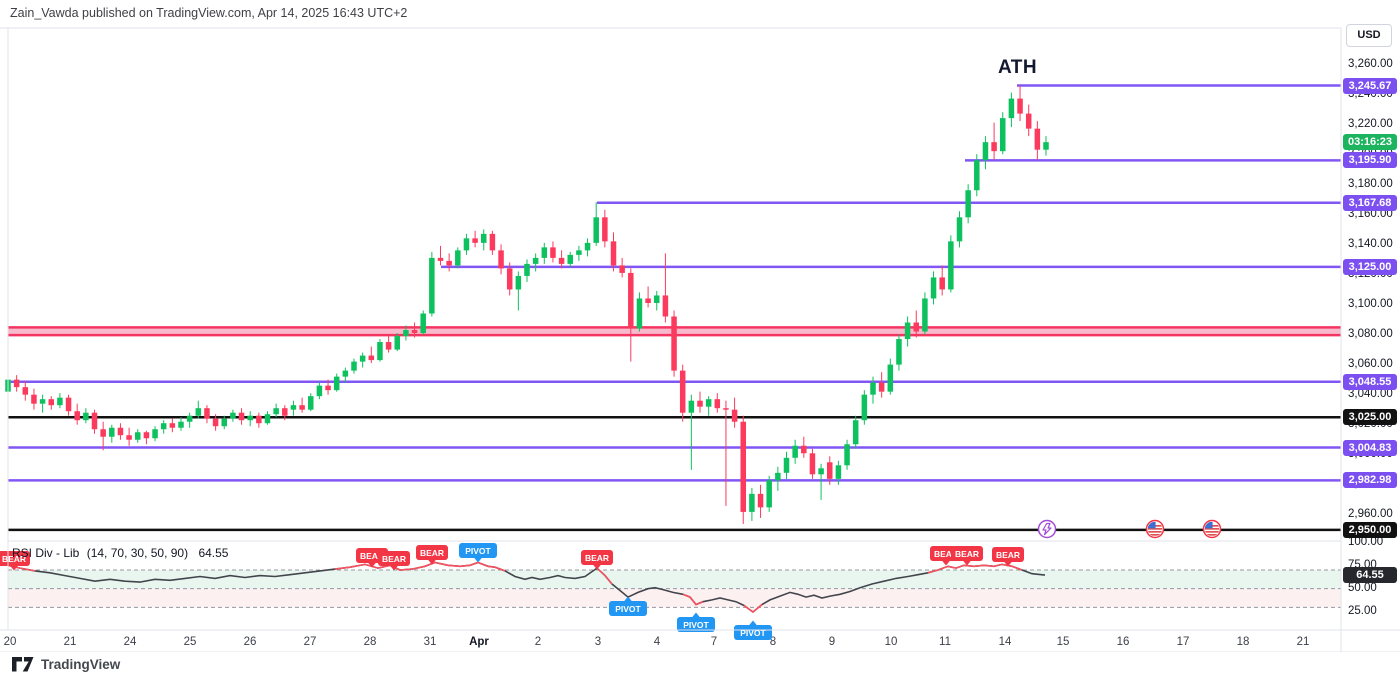 This screenshot has width=1400, height=679. I want to click on price-axis-tick: 3,060.00, so click(1370, 364).